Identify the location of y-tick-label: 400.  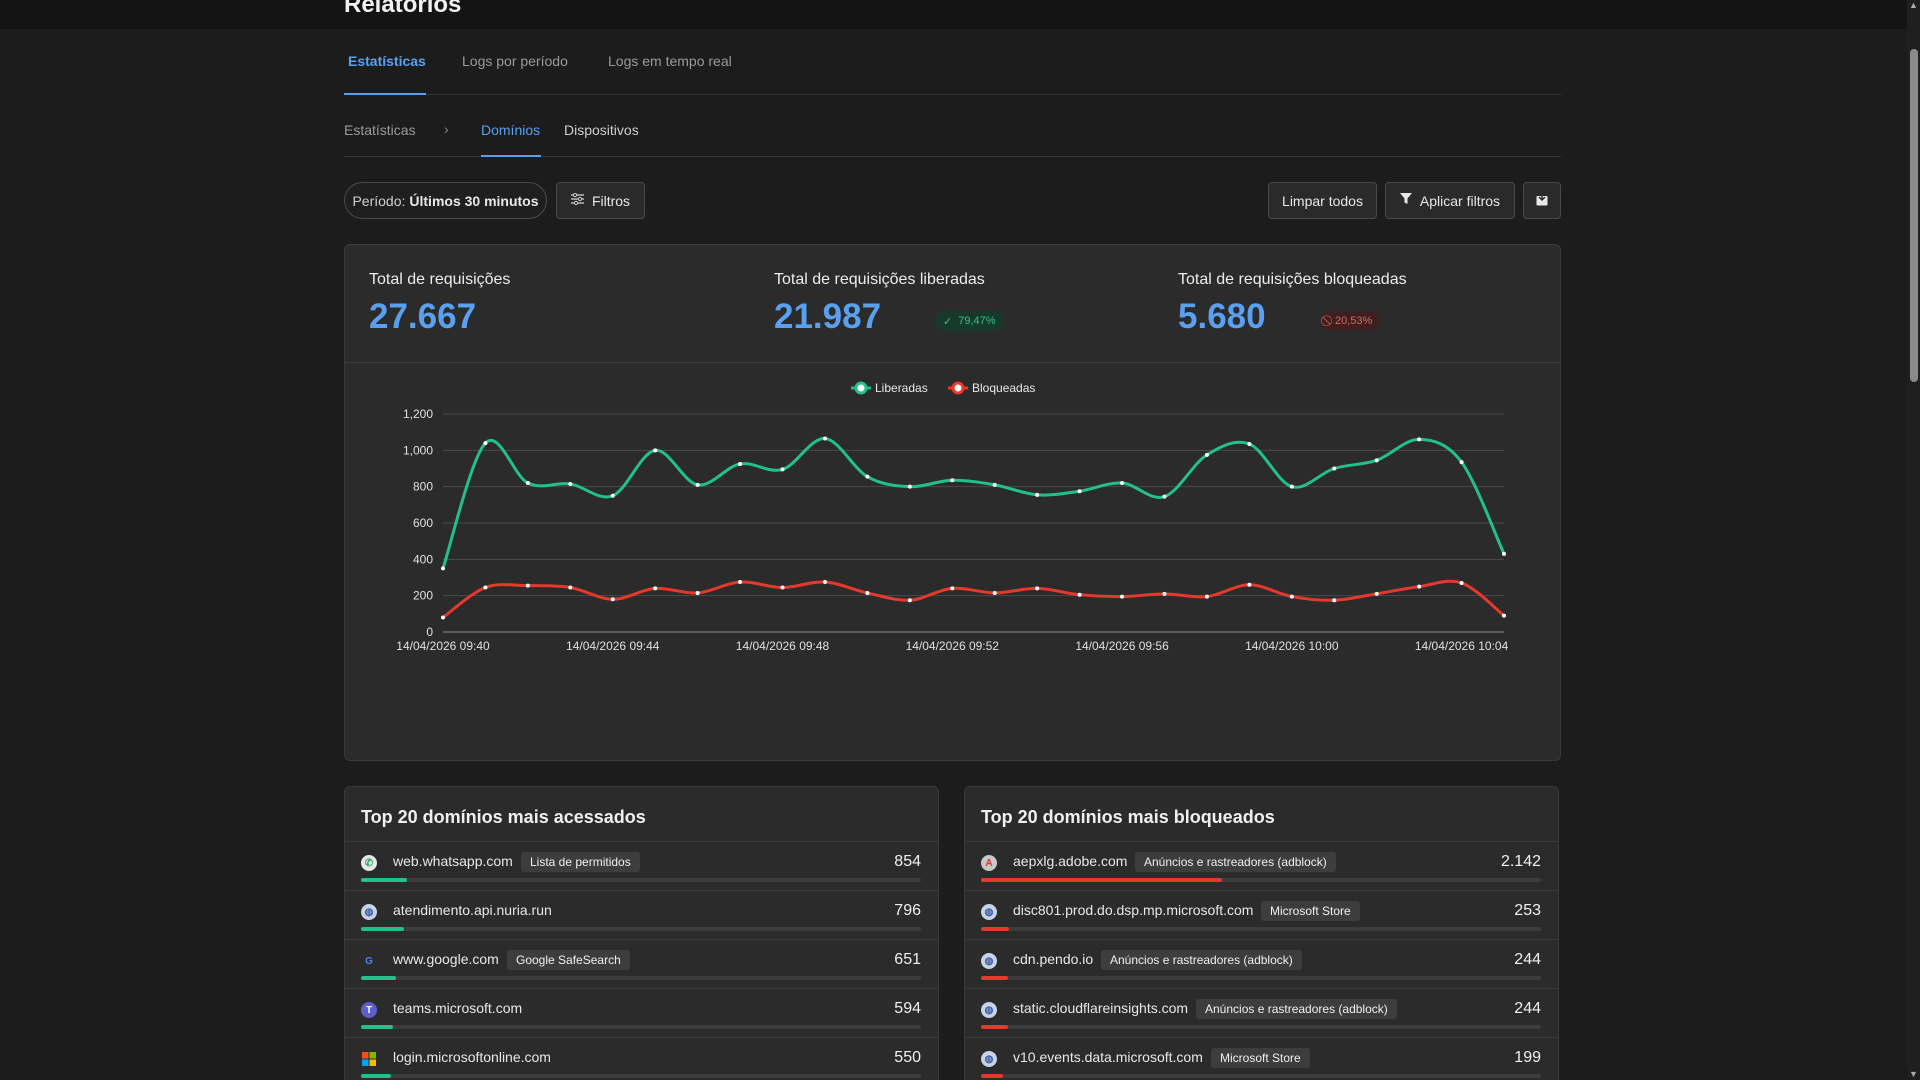
(423, 559).